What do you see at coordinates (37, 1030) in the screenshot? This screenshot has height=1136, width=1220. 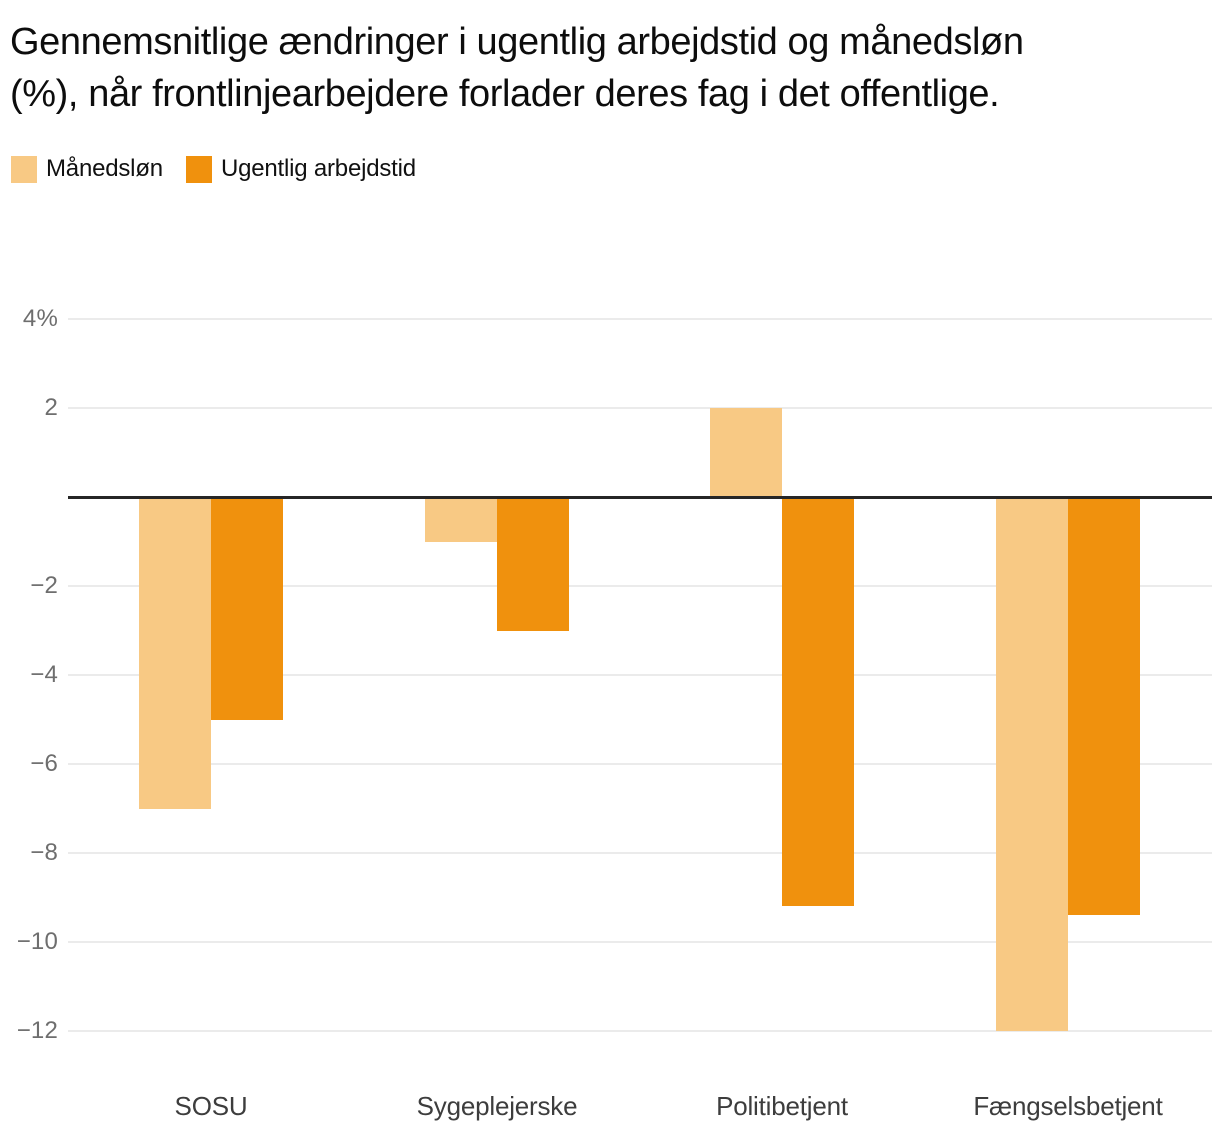 I see `y-tick-label: −12` at bounding box center [37, 1030].